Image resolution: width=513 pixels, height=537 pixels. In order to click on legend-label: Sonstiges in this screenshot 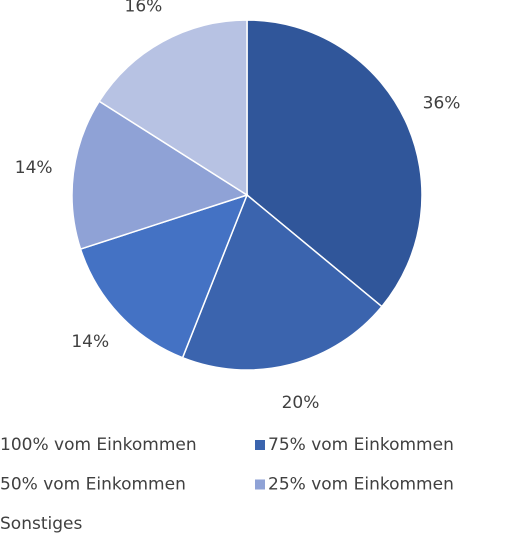, I will do `click(41, 524)`.